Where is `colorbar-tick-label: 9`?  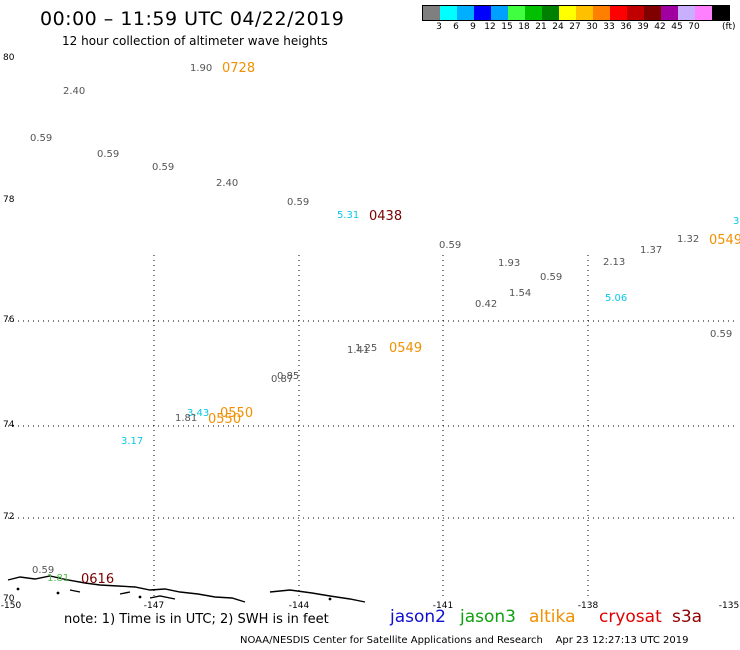
colorbar-tick-label: 9 is located at coordinates (473, 27).